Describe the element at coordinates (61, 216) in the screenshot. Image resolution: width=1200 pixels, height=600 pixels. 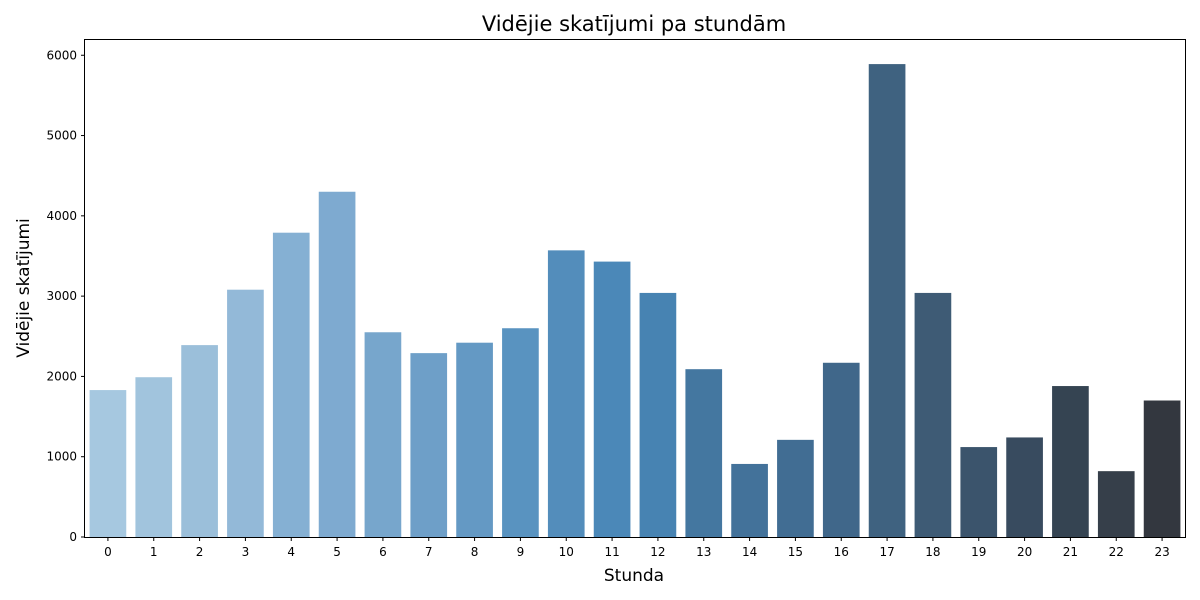
I see `y-tick-label-4000: 4000` at that location.